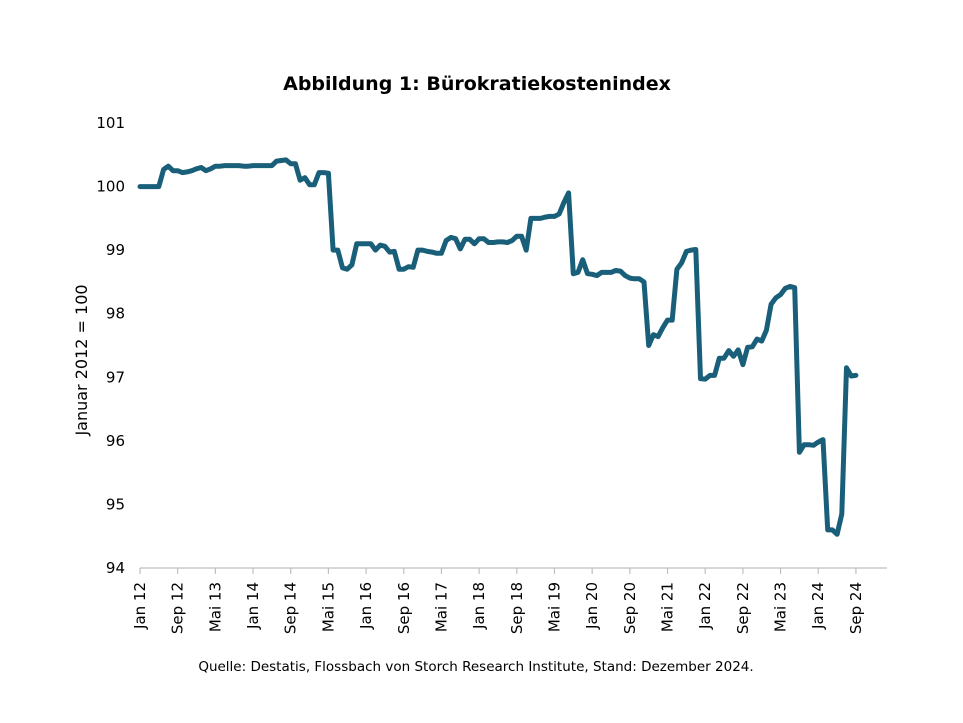 This screenshot has width=963, height=723. What do you see at coordinates (781, 607) in the screenshot?
I see `x-tick-label: Mai 23` at bounding box center [781, 607].